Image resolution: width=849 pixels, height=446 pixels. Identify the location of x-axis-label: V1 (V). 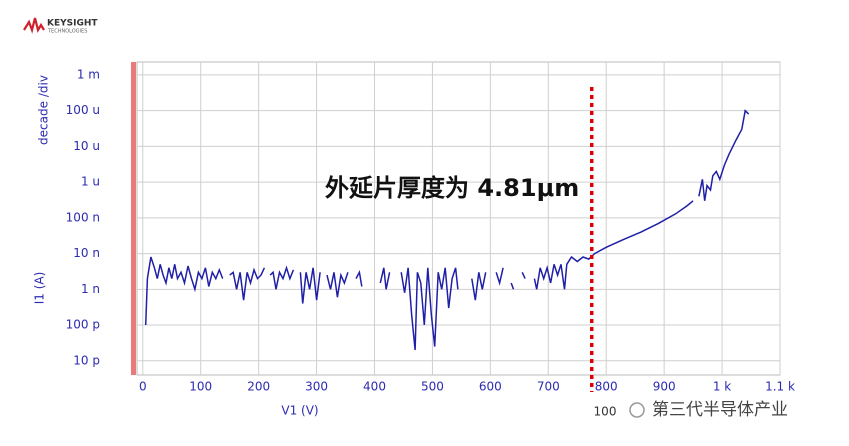
(299, 411).